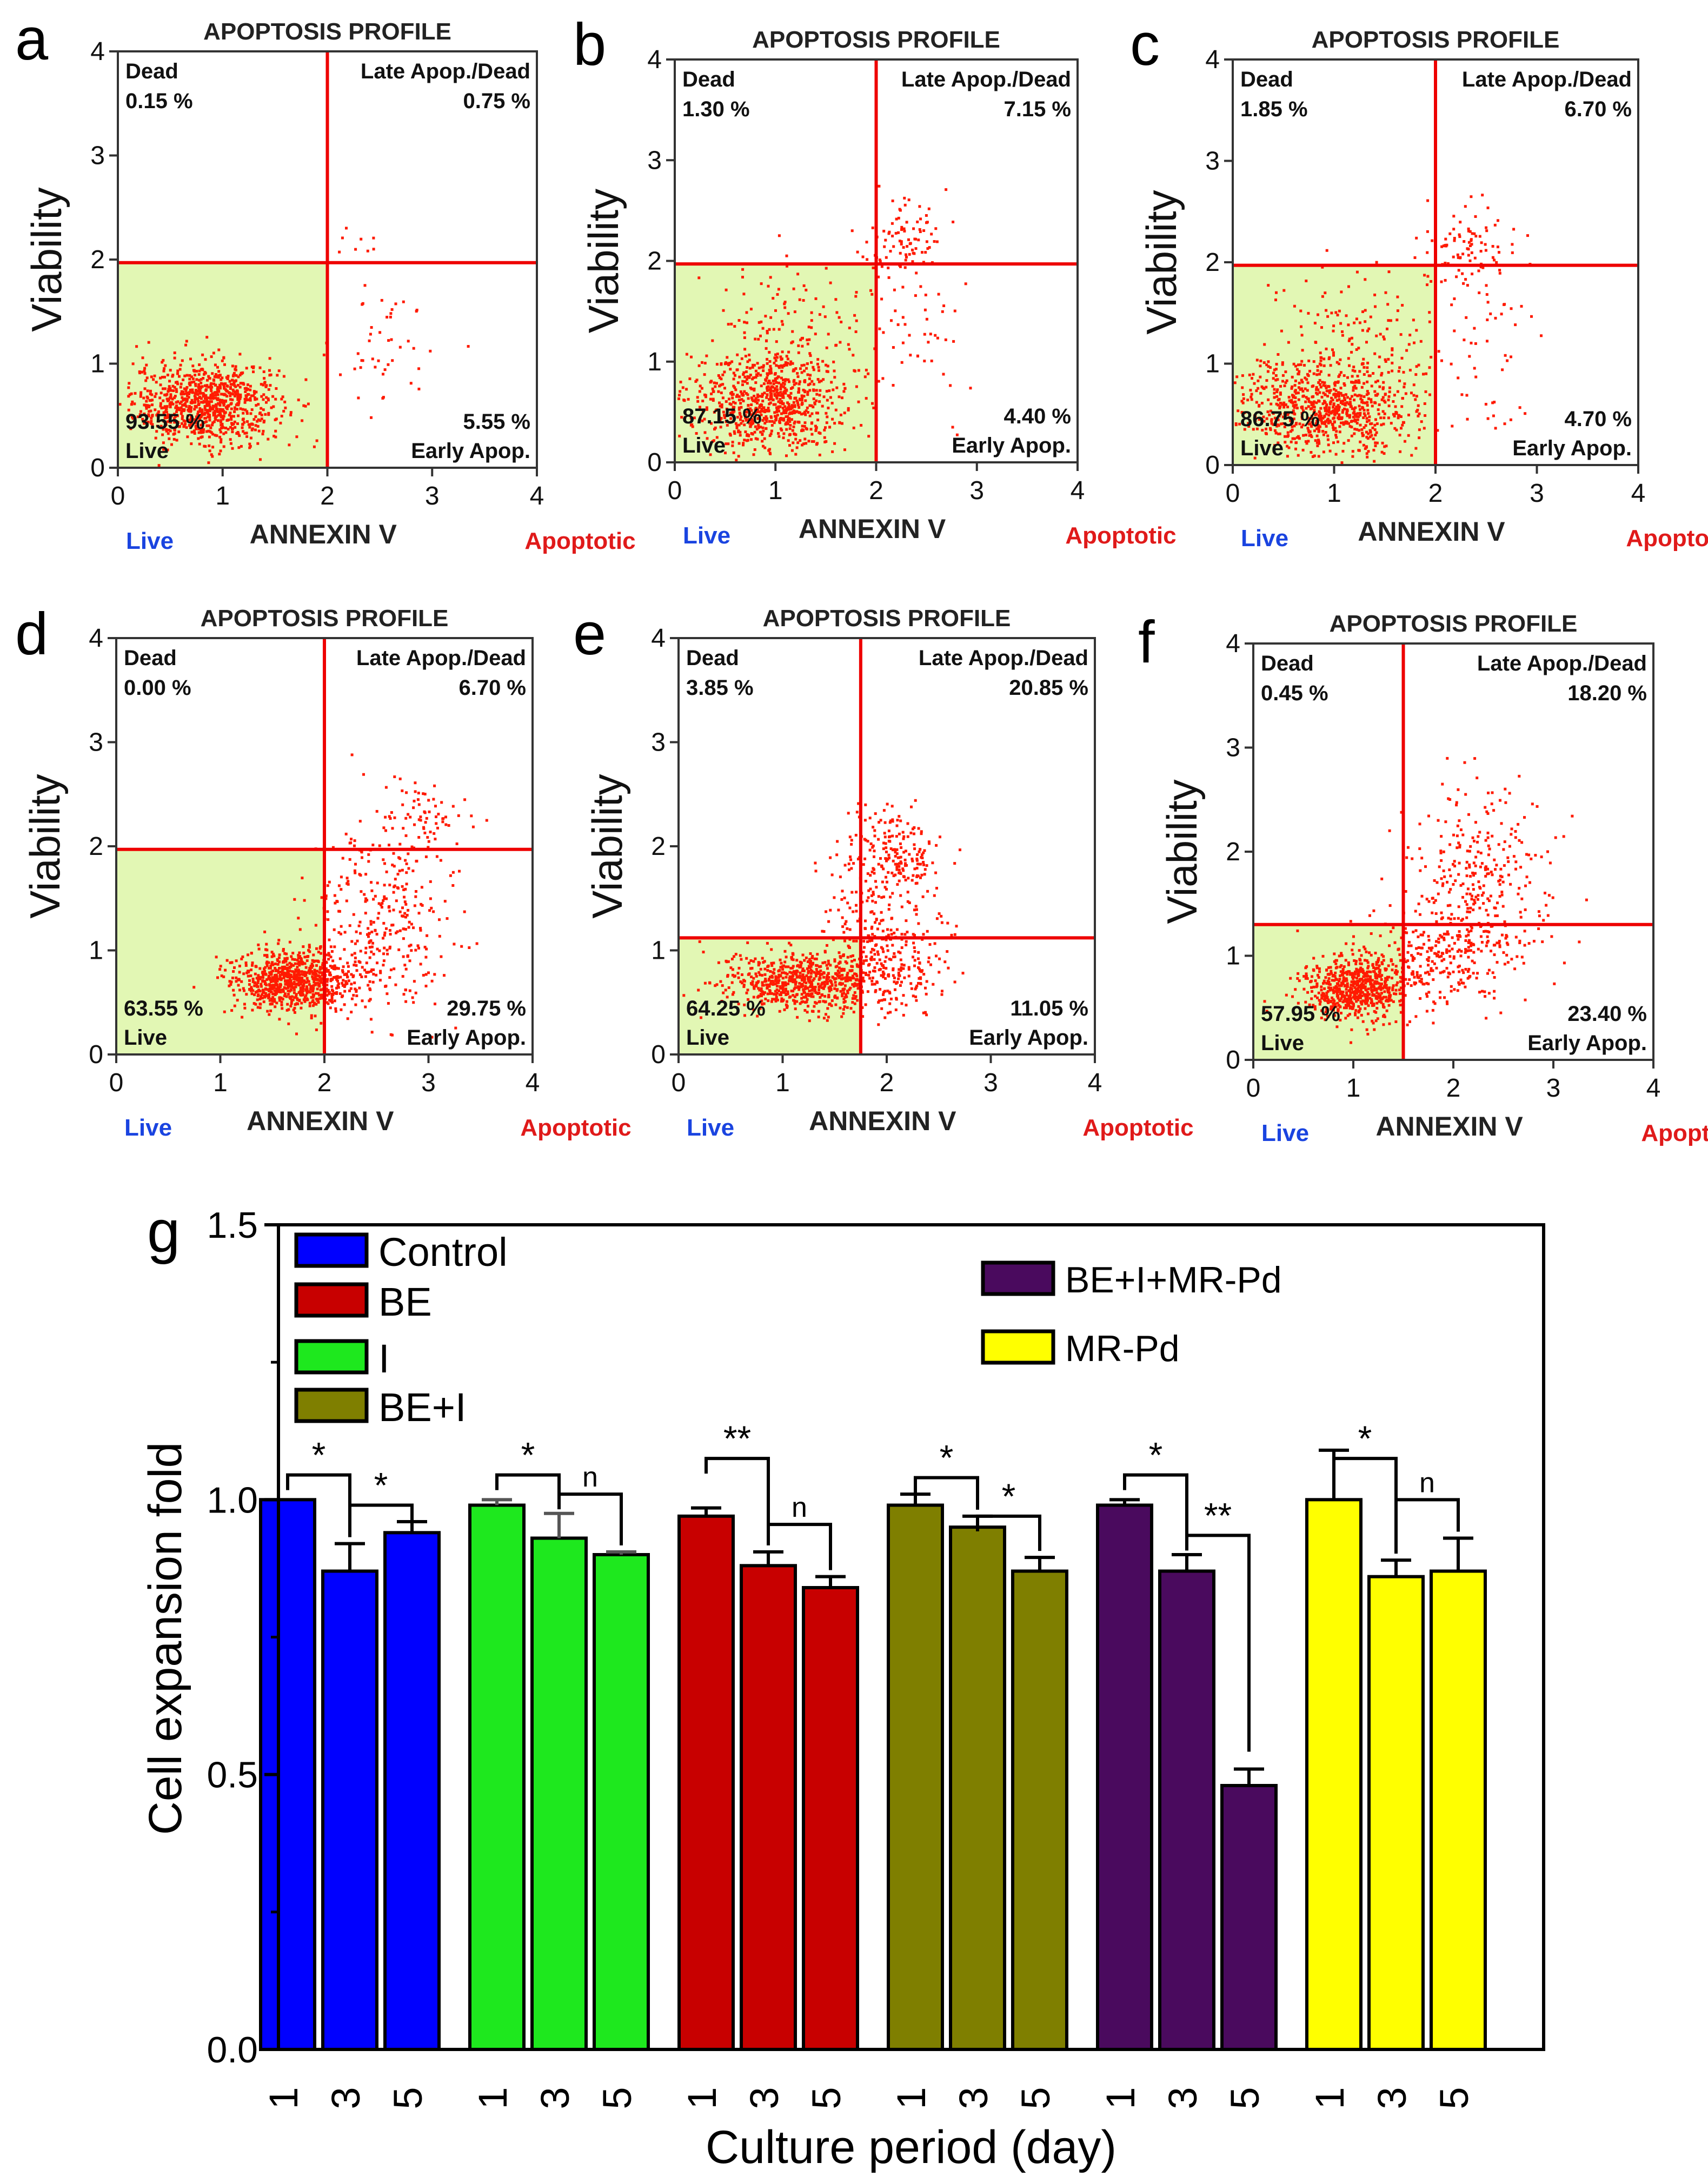 This screenshot has width=1708, height=2183. I want to click on x-axis-label: ANNEXIN V, so click(323, 534).